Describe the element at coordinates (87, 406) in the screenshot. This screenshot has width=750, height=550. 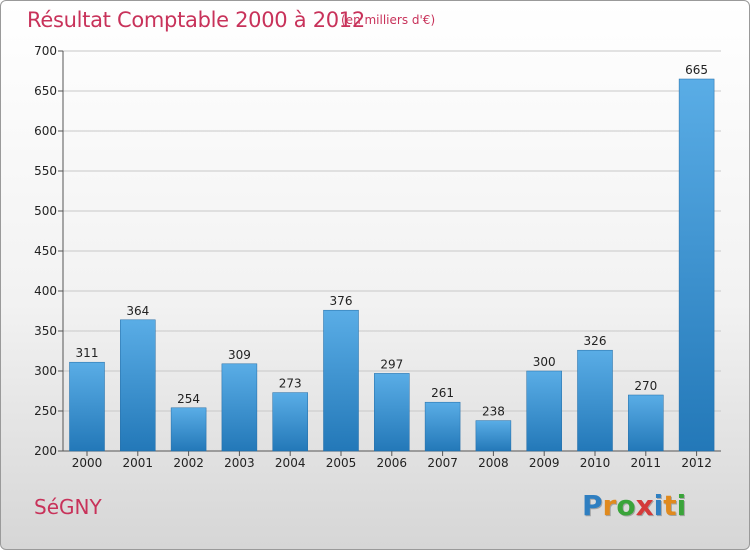
I see `bar-2000` at that location.